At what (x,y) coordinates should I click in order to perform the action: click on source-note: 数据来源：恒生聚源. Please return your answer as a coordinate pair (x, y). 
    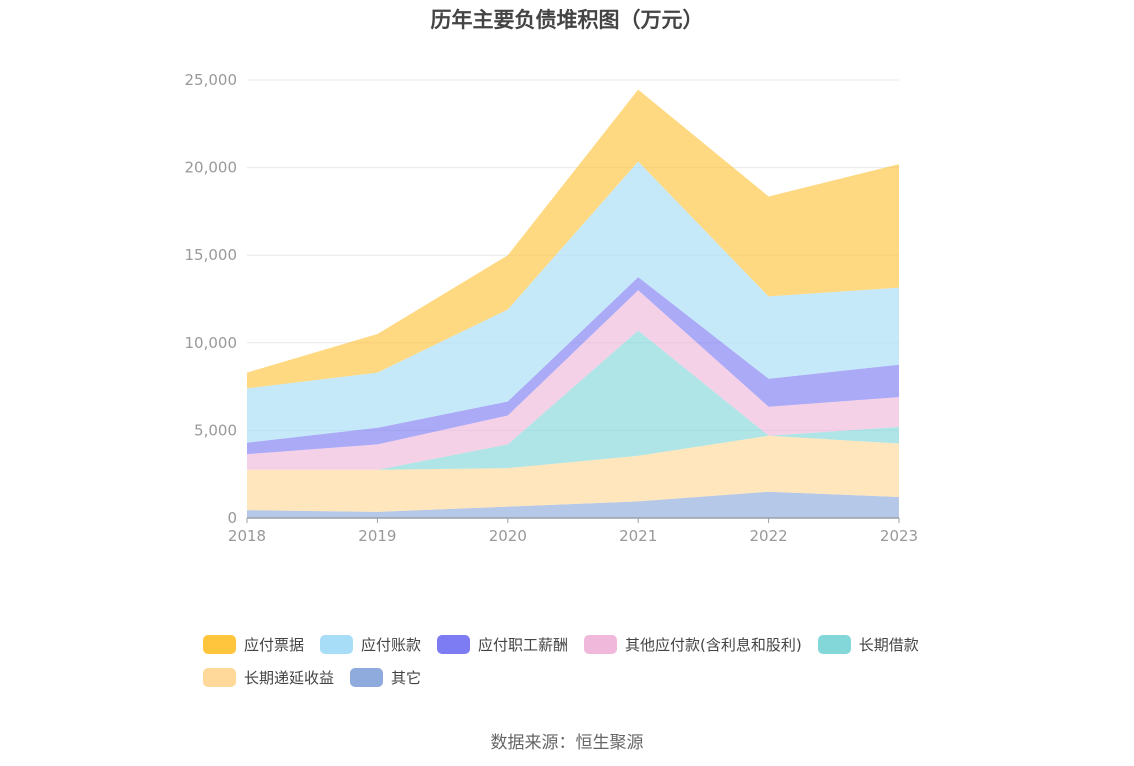
    Looking at the image, I should click on (567, 743).